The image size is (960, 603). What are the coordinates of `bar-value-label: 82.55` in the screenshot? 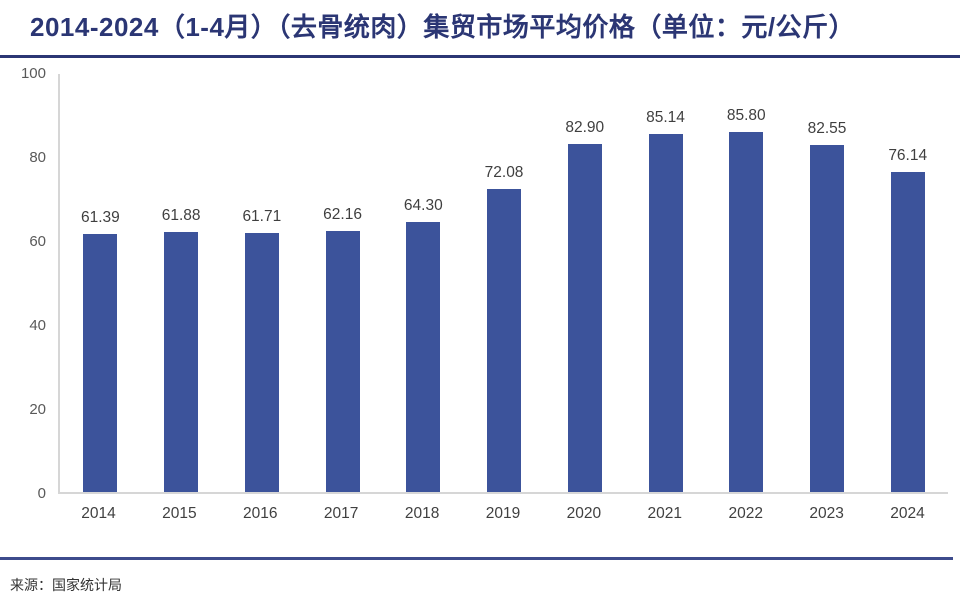 It's located at (827, 129).